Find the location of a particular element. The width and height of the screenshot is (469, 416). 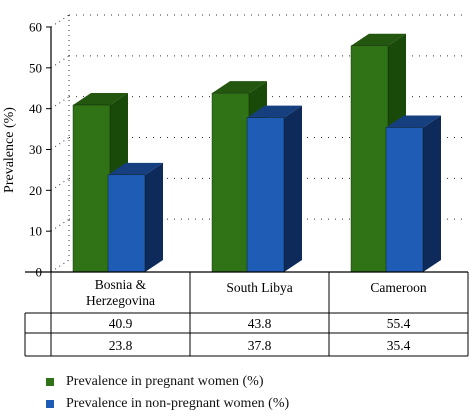

category-label-1-0: South Libya is located at coordinates (259, 287).